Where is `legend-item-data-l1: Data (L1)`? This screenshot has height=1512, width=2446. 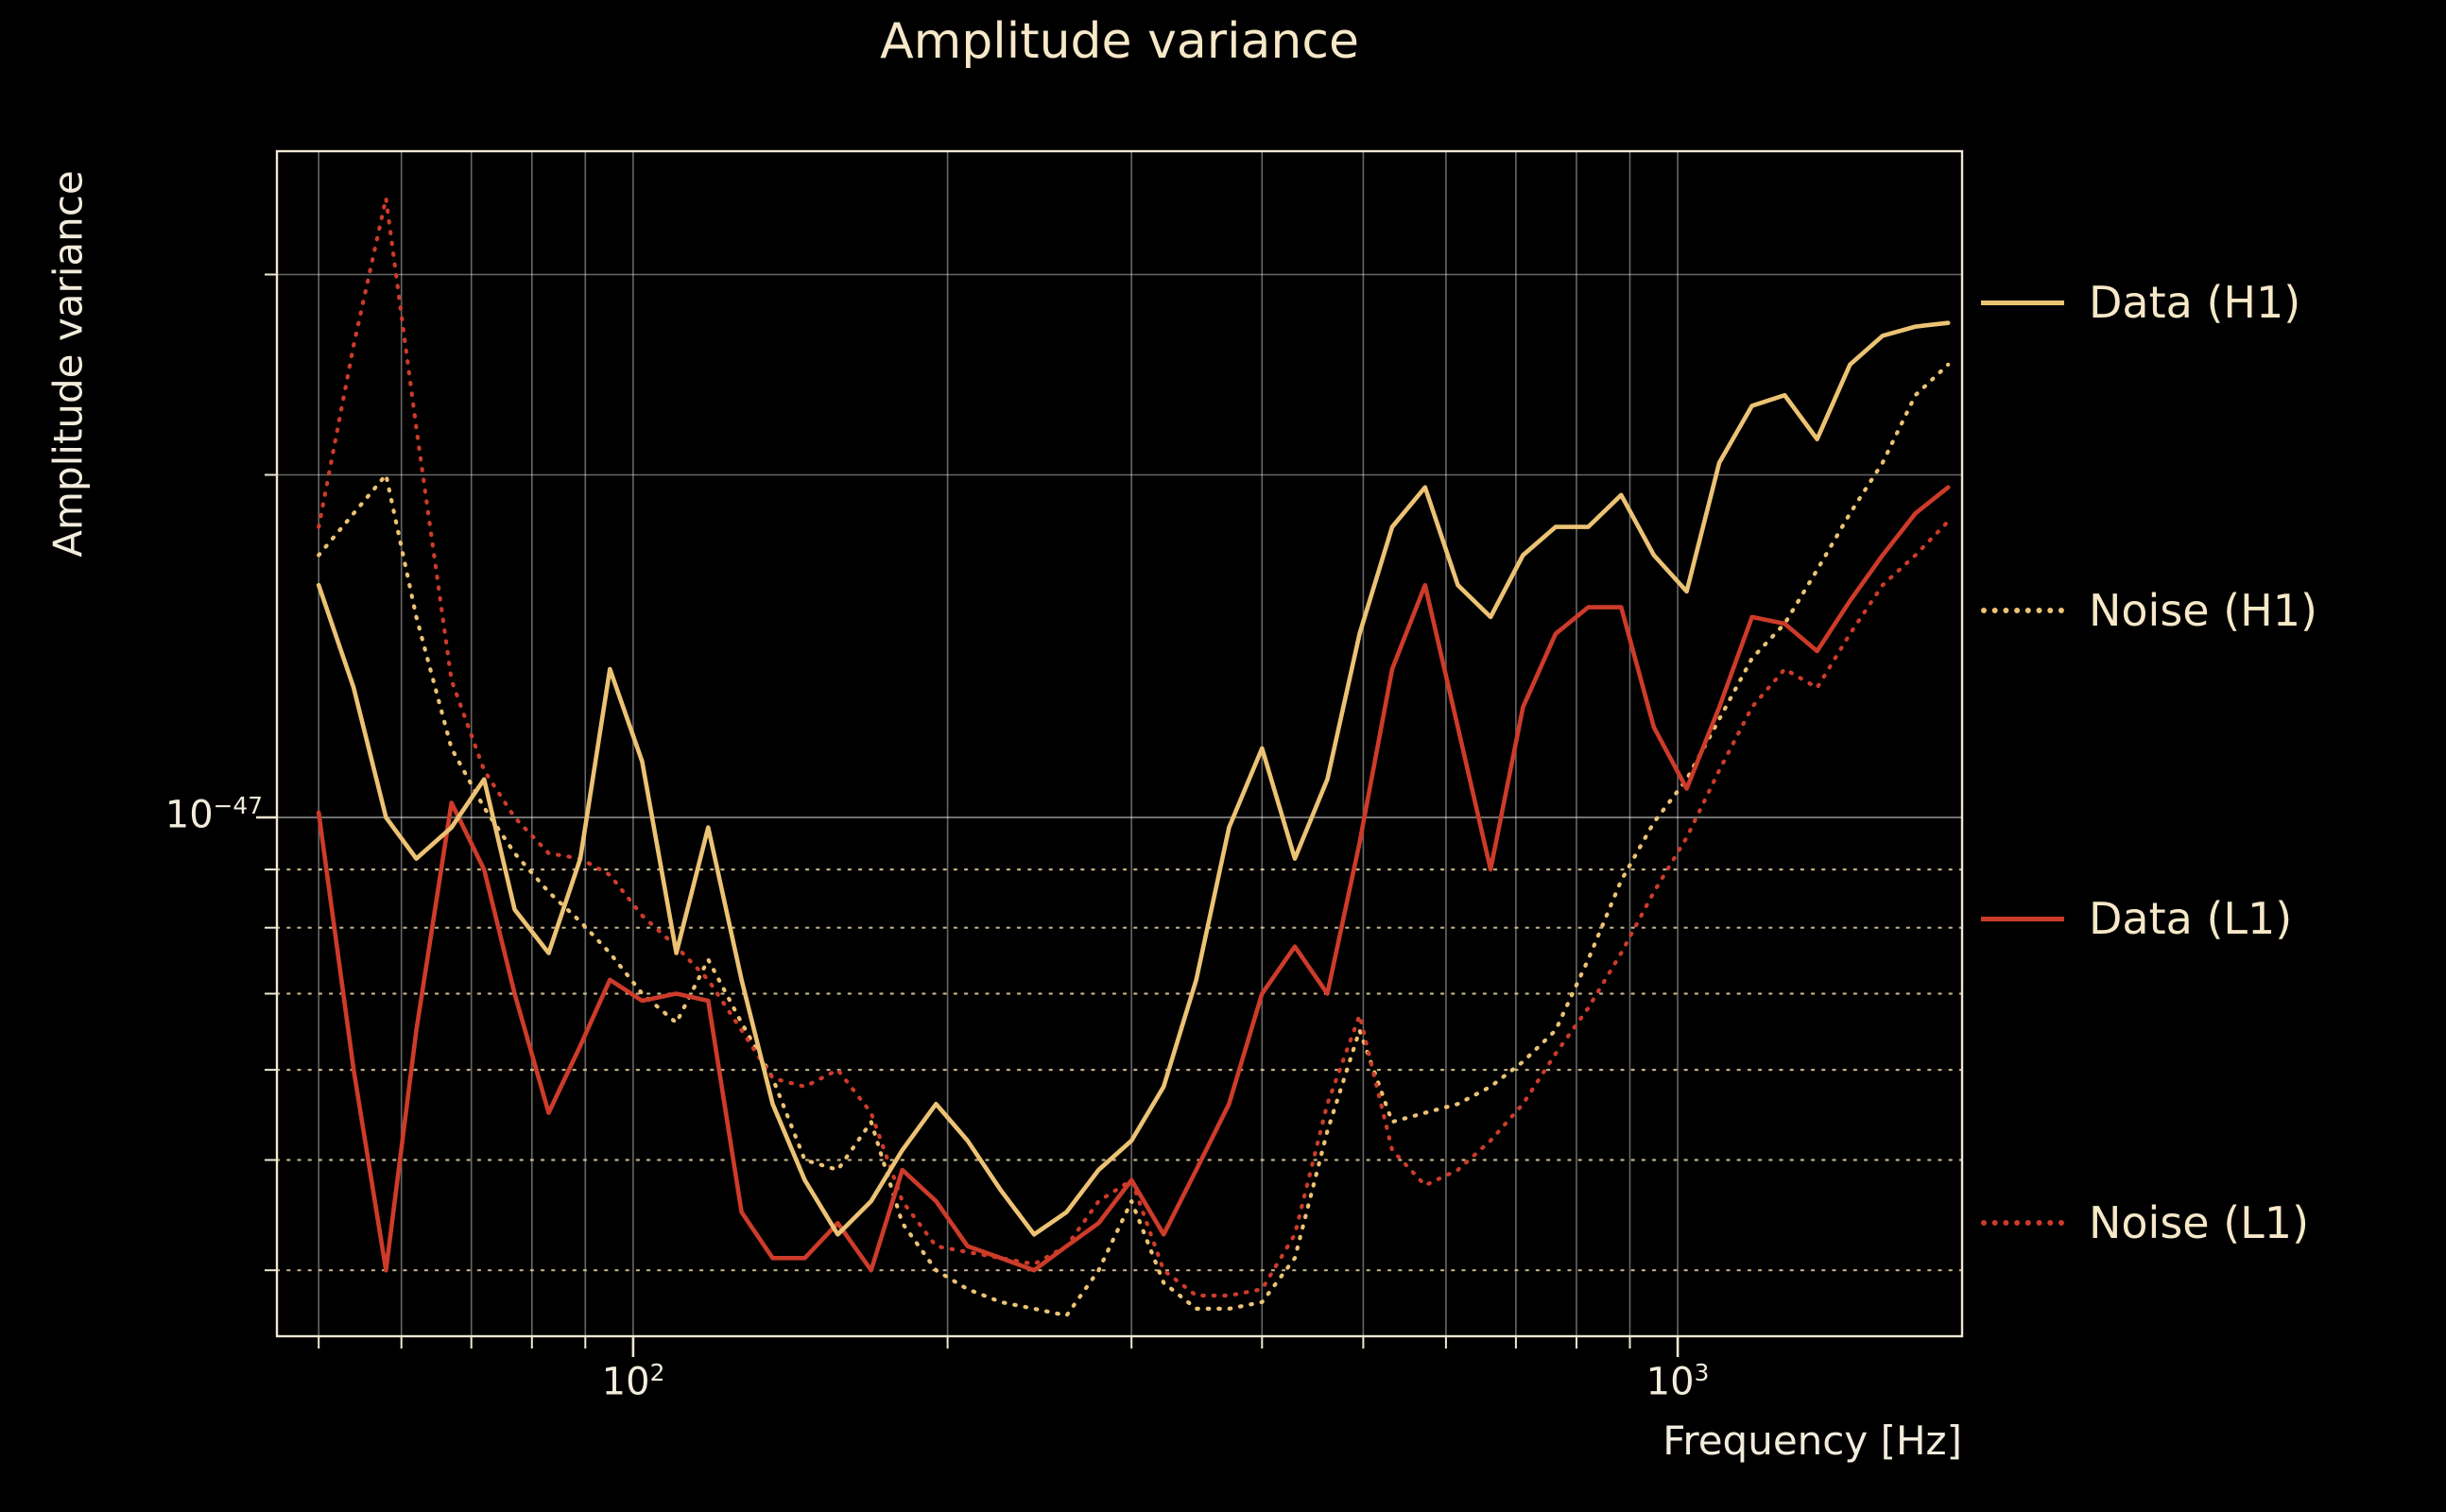
legend-item-data-l1: Data (L1) is located at coordinates (2136, 918).